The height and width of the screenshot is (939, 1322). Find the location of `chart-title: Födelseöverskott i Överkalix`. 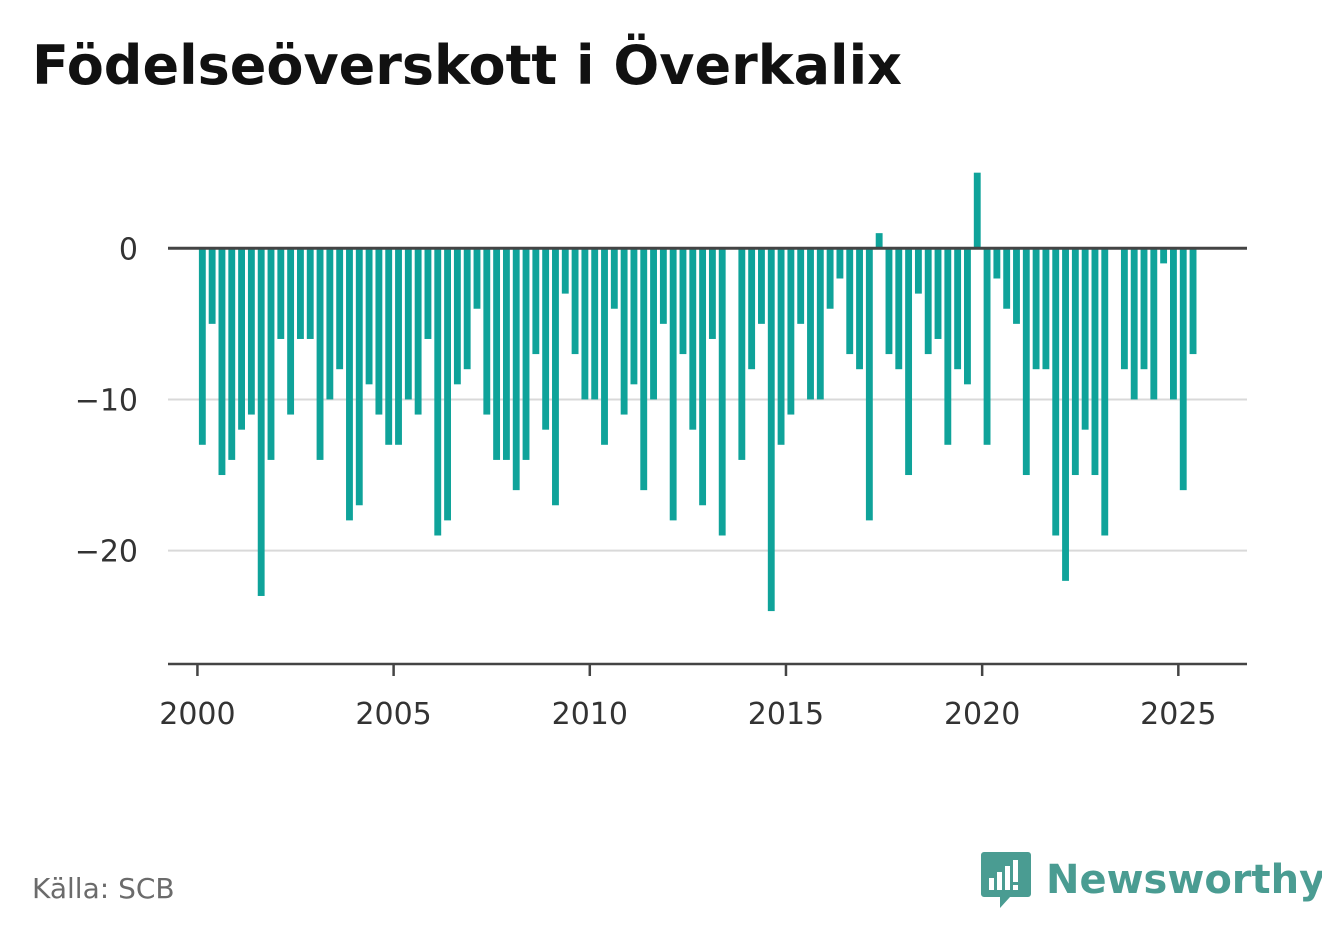

chart-title: Födelseöverskott i Överkalix is located at coordinates (467, 65).